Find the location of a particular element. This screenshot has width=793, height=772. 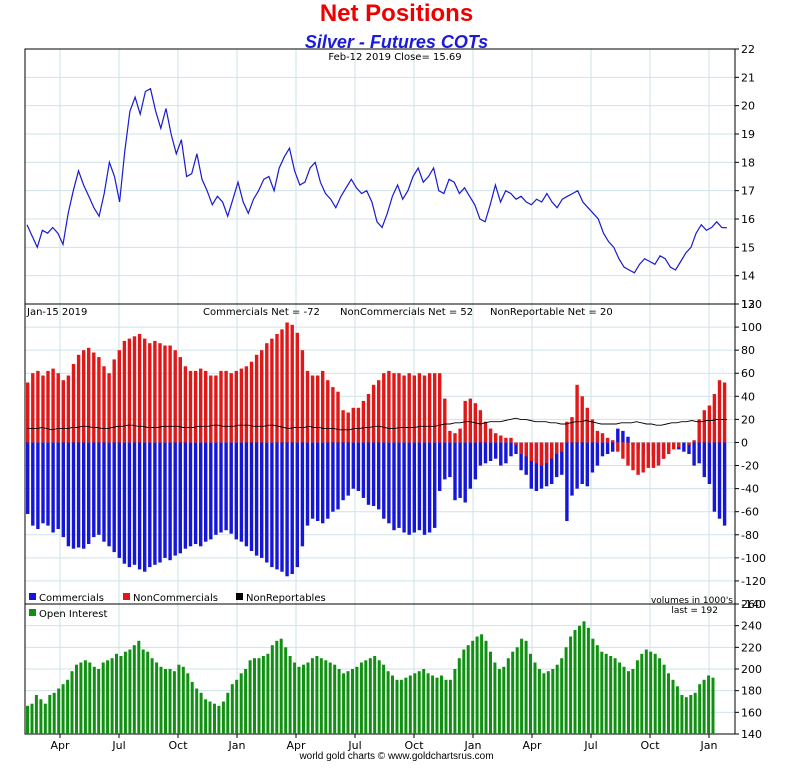

legend-label-commercials: Commercials is located at coordinates (71, 598).